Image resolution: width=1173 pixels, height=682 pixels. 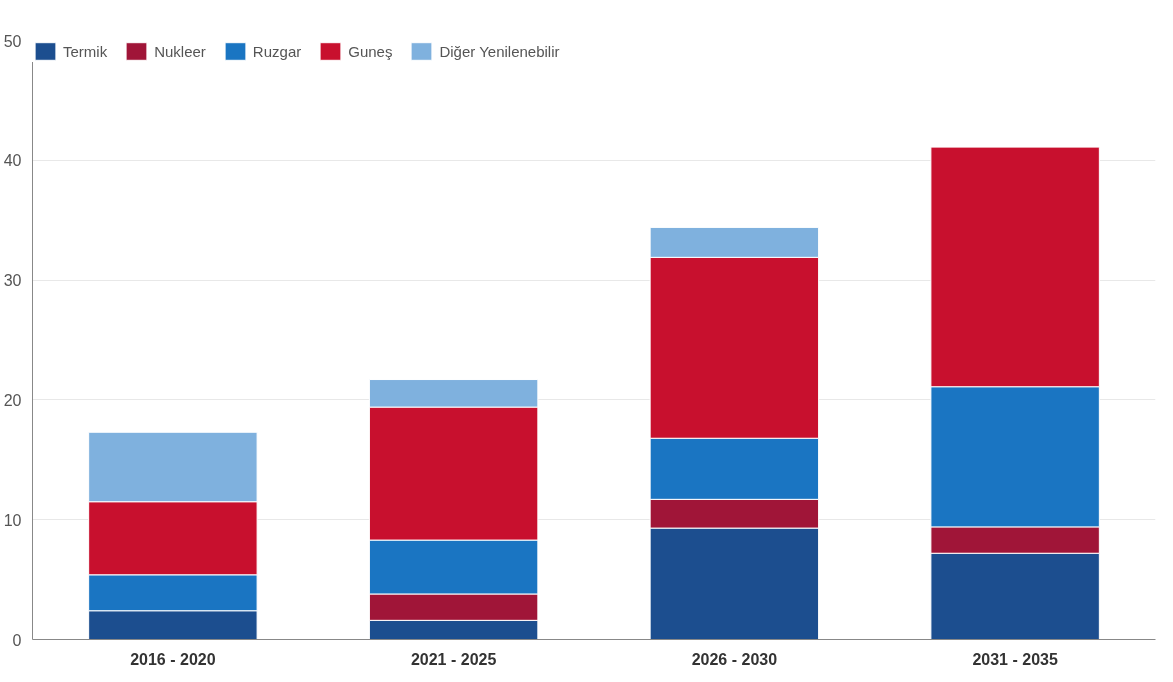 What do you see at coordinates (453, 659) in the screenshot?
I see `x-tick-label: 2021 - 2025` at bounding box center [453, 659].